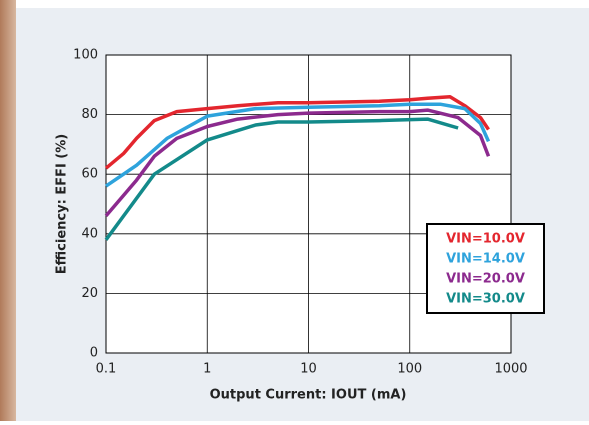 This screenshot has height=425, width=589. Describe the element at coordinates (94, 353) in the screenshot. I see `y-tick-label: 0` at that location.